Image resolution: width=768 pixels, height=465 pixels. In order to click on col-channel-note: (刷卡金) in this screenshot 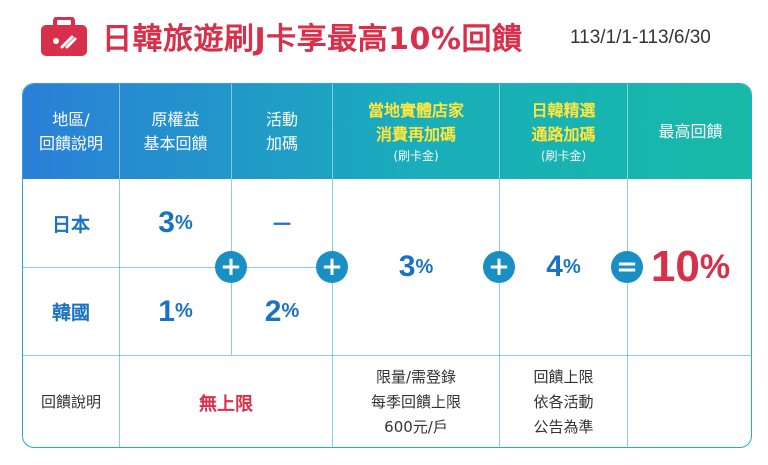, I will do `click(563, 155)`.